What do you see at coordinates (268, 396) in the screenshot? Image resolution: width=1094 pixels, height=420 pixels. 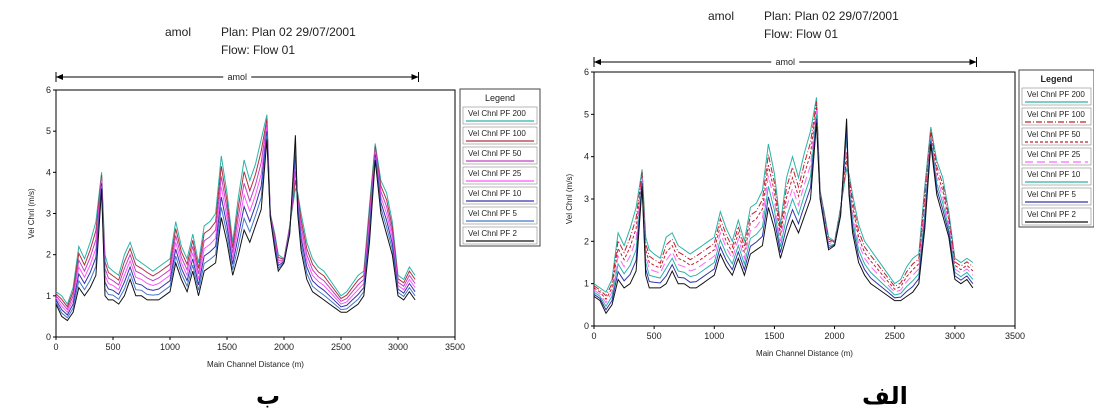 I see `figure-caption: ب` at bounding box center [268, 396].